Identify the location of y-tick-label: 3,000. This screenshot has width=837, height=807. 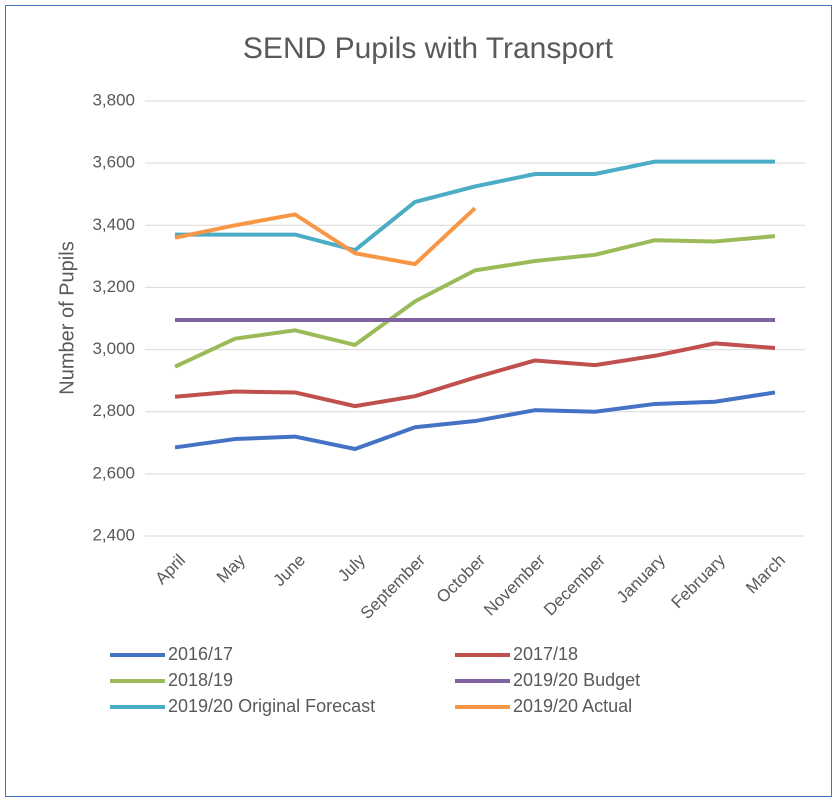
(113, 348).